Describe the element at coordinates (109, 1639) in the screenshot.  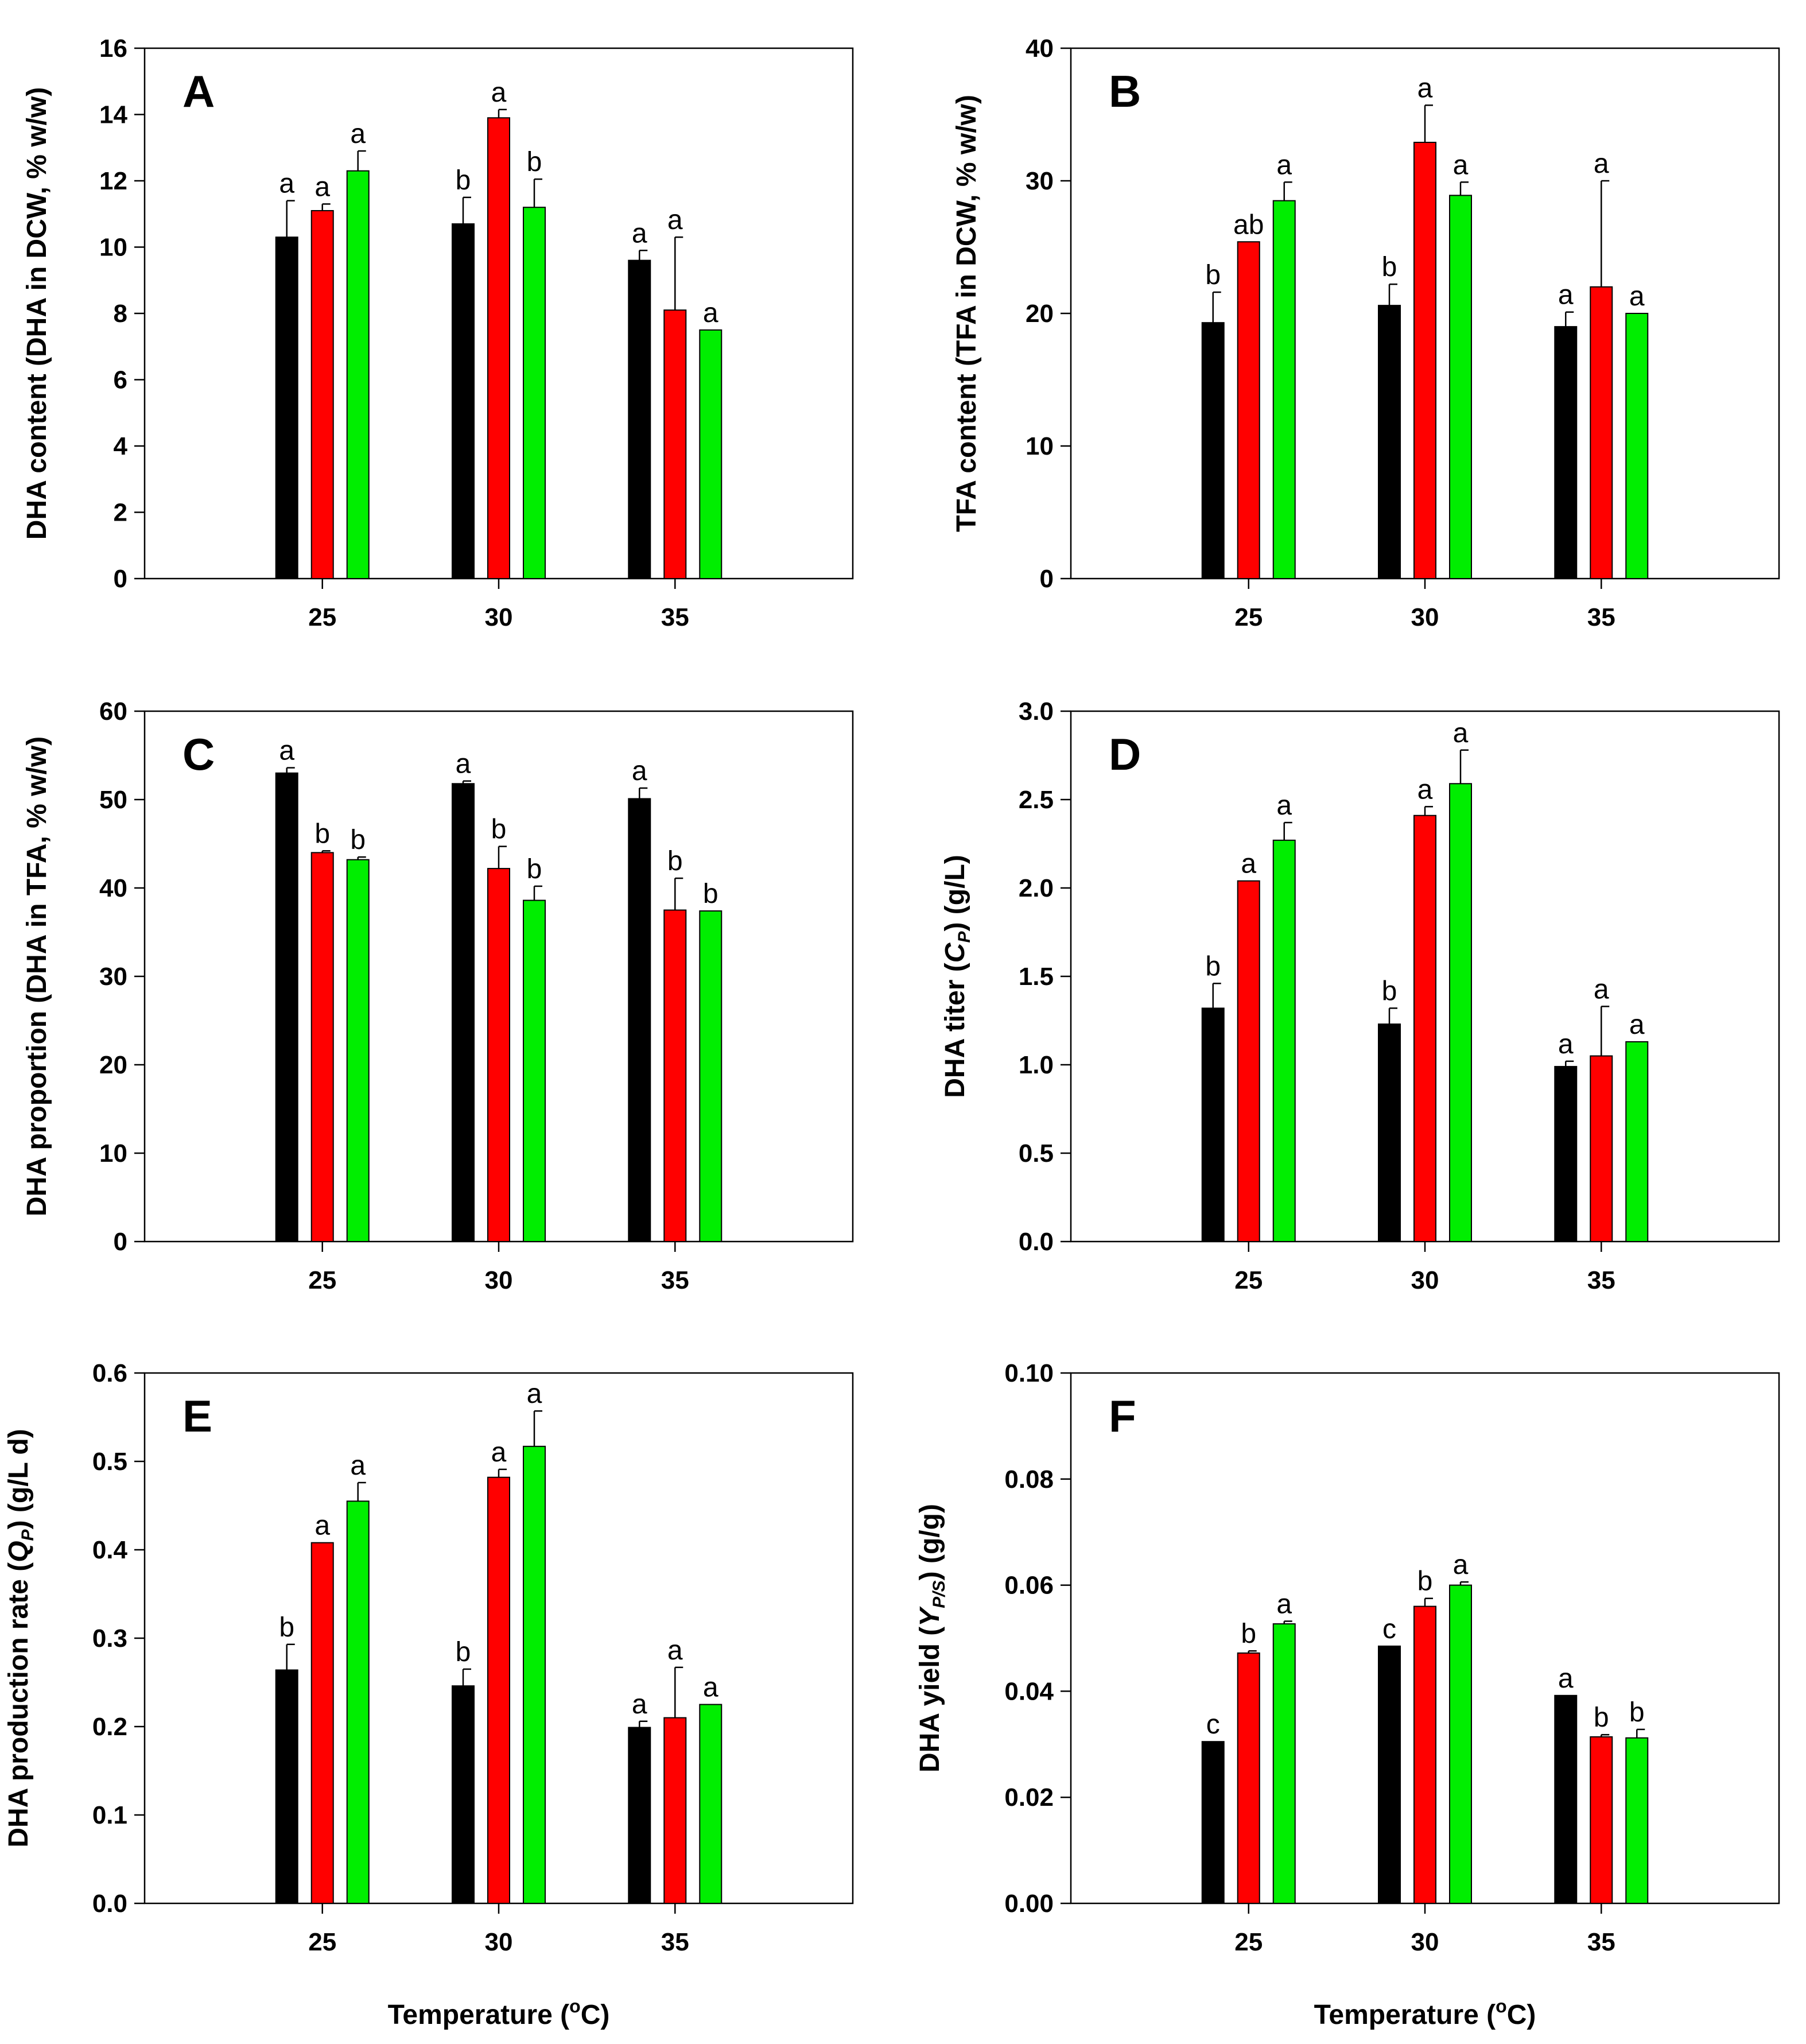
I see `y-tick-label: 0.3` at that location.